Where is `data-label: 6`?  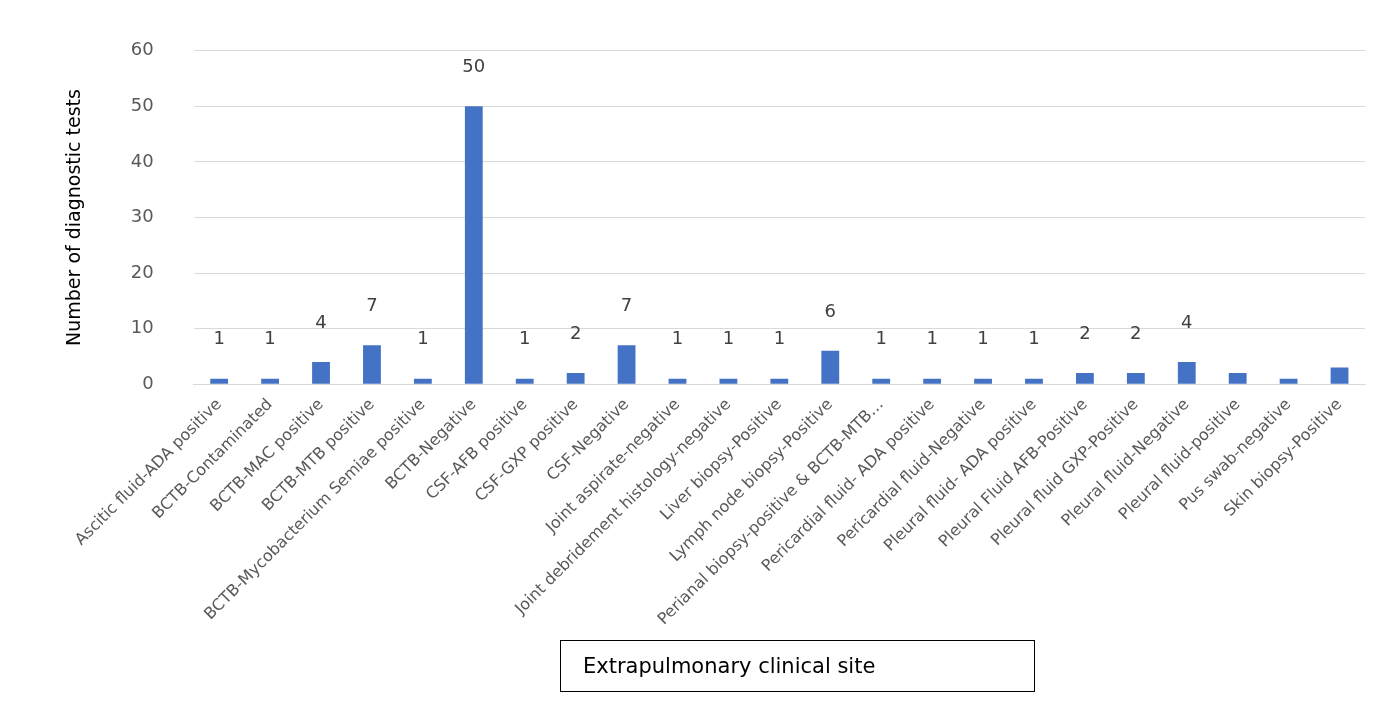 data-label: 6 is located at coordinates (830, 310).